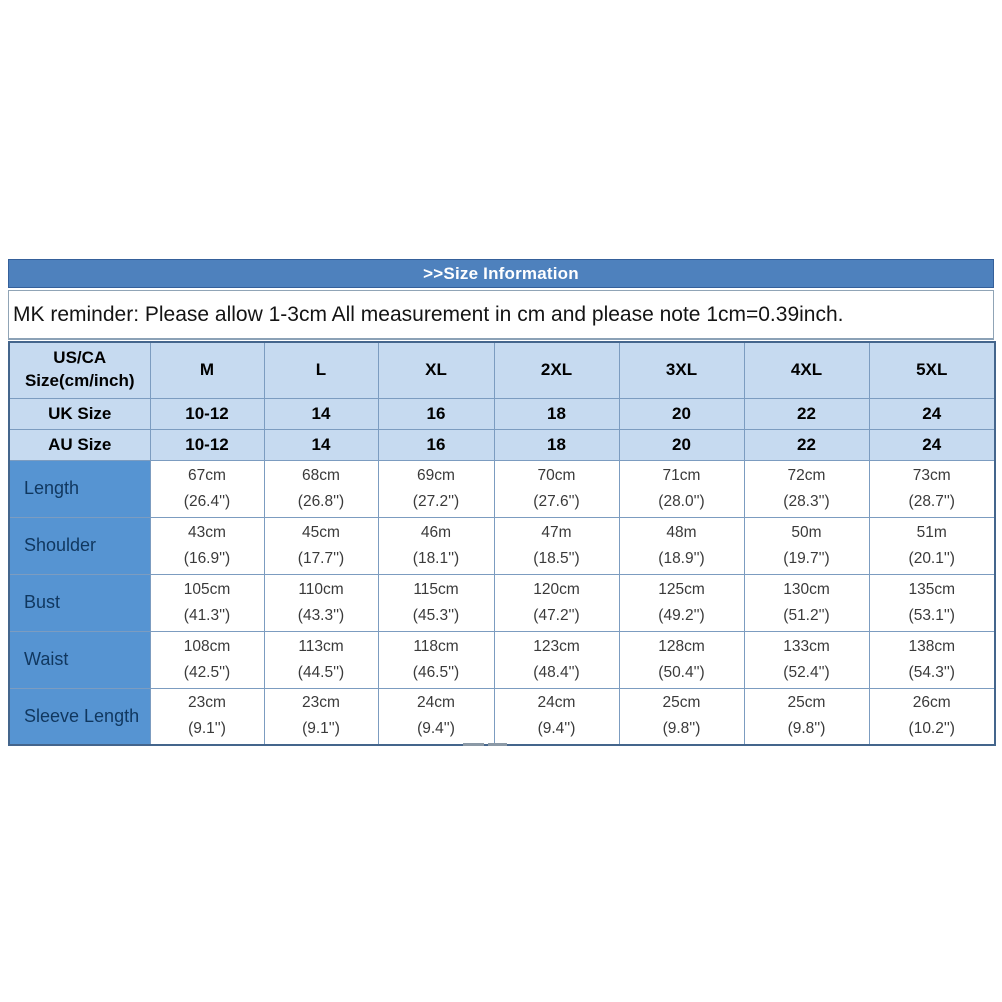 The image size is (1002, 1002). What do you see at coordinates (806, 444) in the screenshot?
I see `au-size-cell: 22` at bounding box center [806, 444].